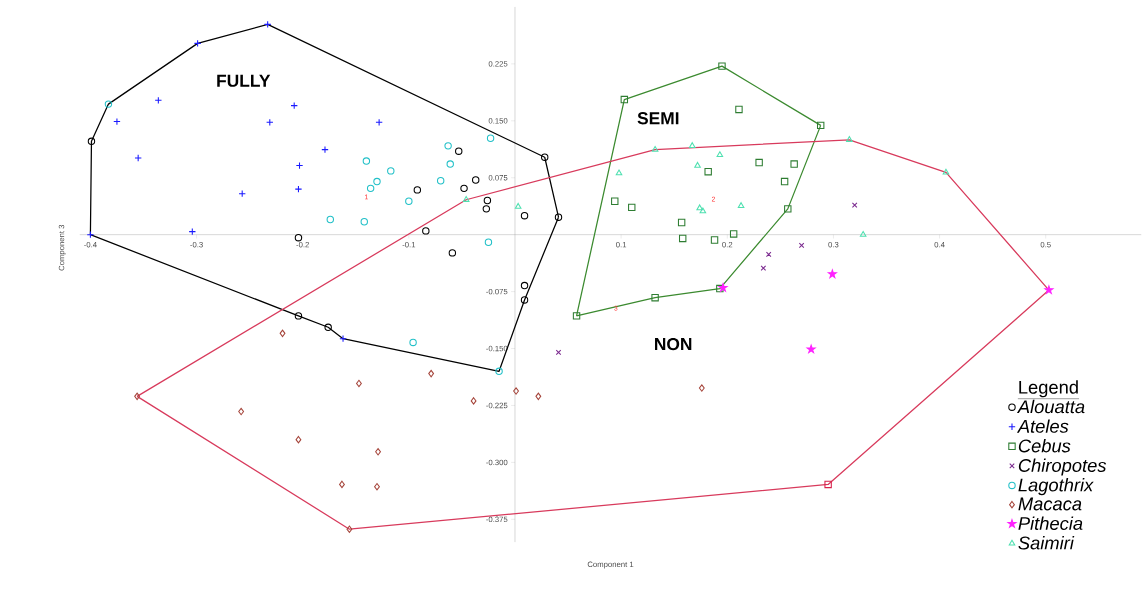  Describe the element at coordinates (1048, 389) in the screenshot. I see `legend-title: Legend` at that location.